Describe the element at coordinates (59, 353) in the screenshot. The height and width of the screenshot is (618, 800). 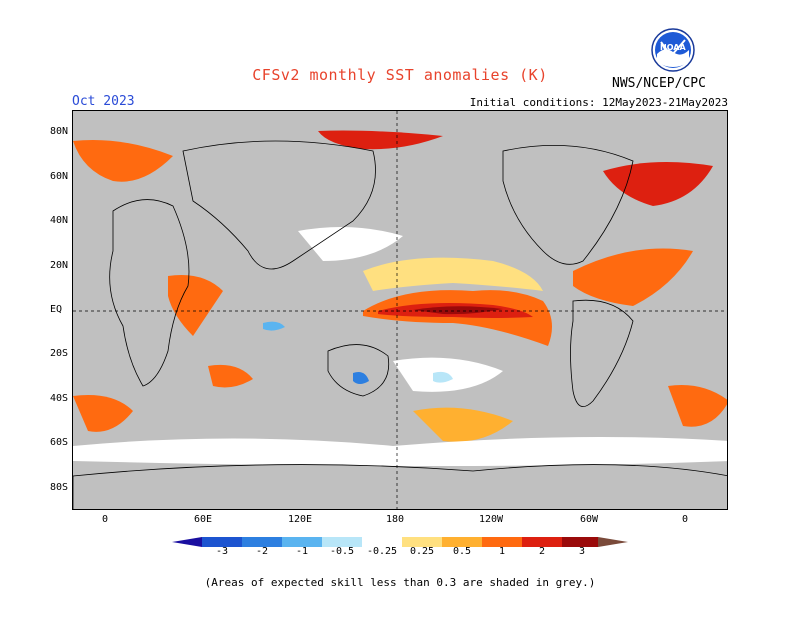
I see `lat-label: 20S` at that location.